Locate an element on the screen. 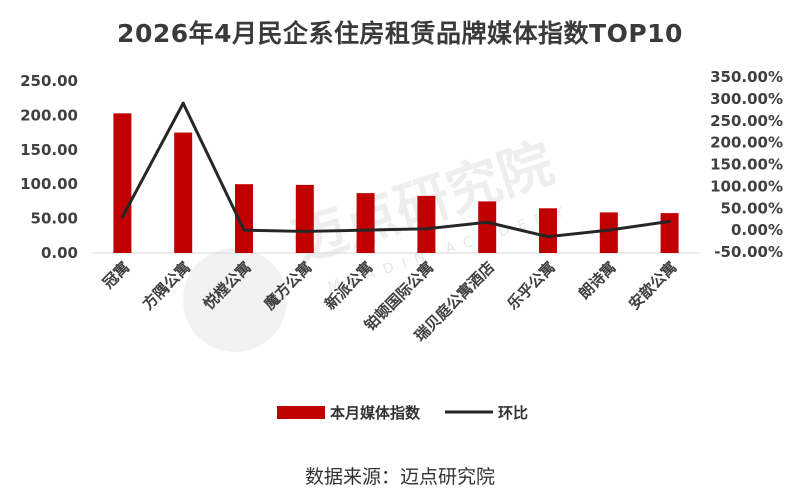 This screenshot has width=800, height=501. right-tick-label: 300.00% is located at coordinates (746, 99).